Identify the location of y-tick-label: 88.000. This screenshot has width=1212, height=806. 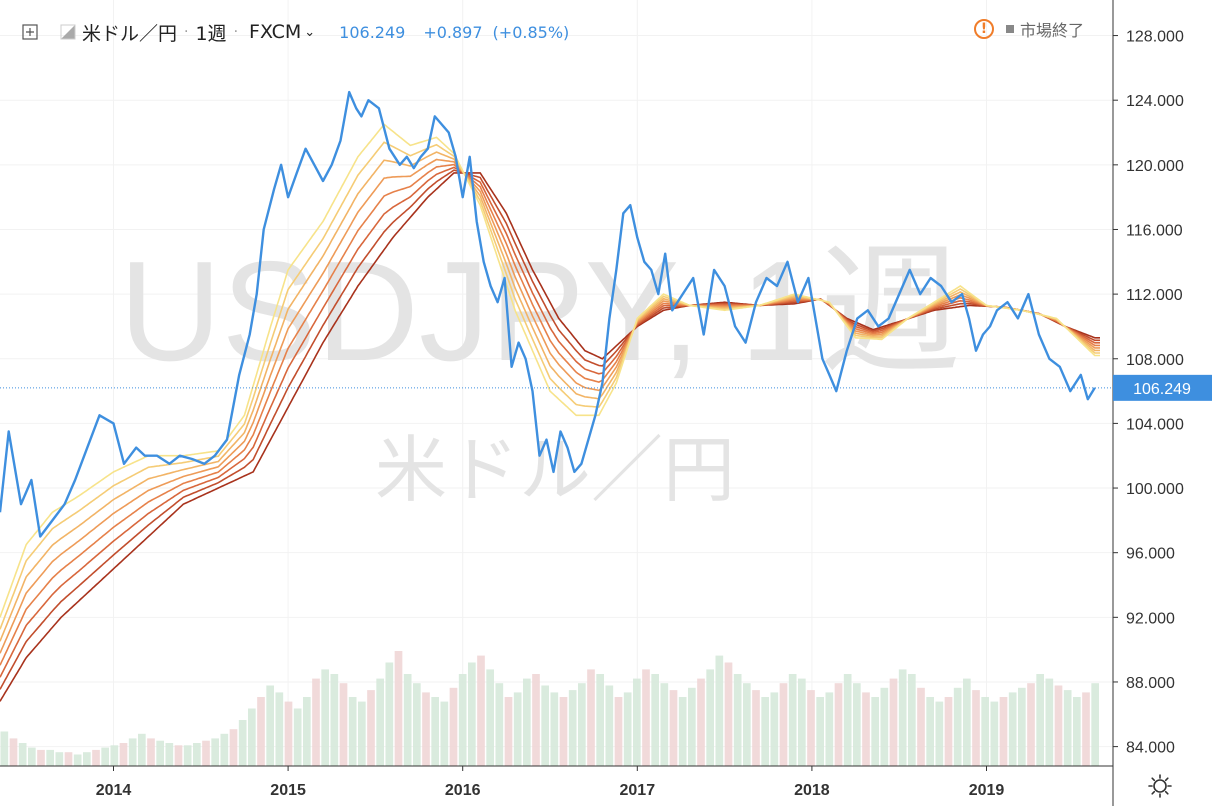
(1150, 683).